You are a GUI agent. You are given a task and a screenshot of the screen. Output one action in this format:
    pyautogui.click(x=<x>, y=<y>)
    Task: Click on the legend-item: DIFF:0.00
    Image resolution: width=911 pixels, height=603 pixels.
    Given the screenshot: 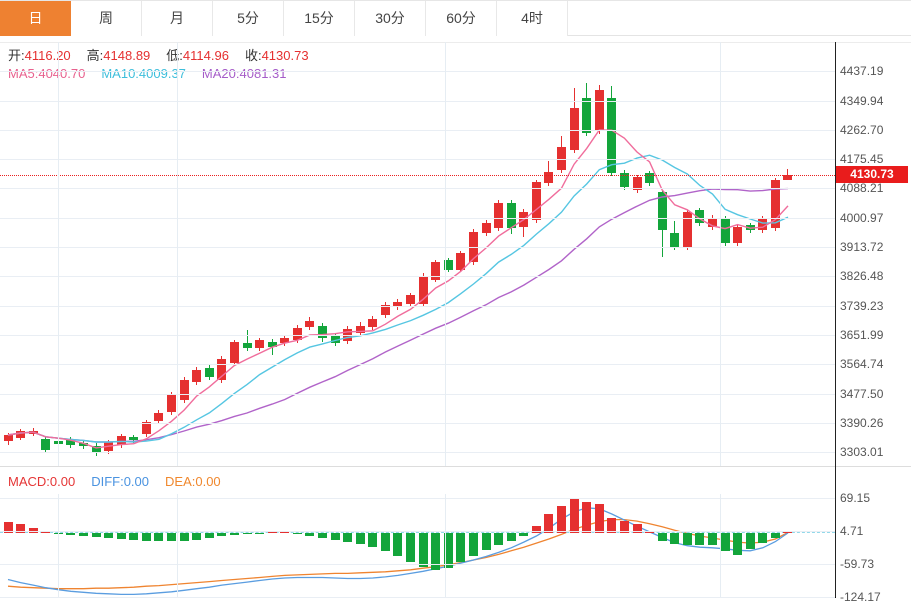 What is the action you would take?
    pyautogui.click(x=120, y=481)
    